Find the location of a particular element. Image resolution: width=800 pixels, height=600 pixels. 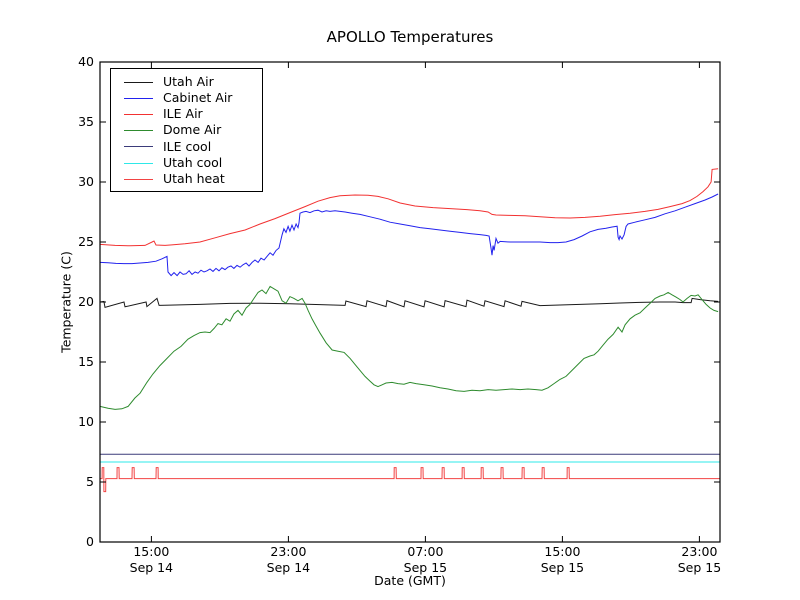

y-tick-label: 20 is located at coordinates (86, 301).